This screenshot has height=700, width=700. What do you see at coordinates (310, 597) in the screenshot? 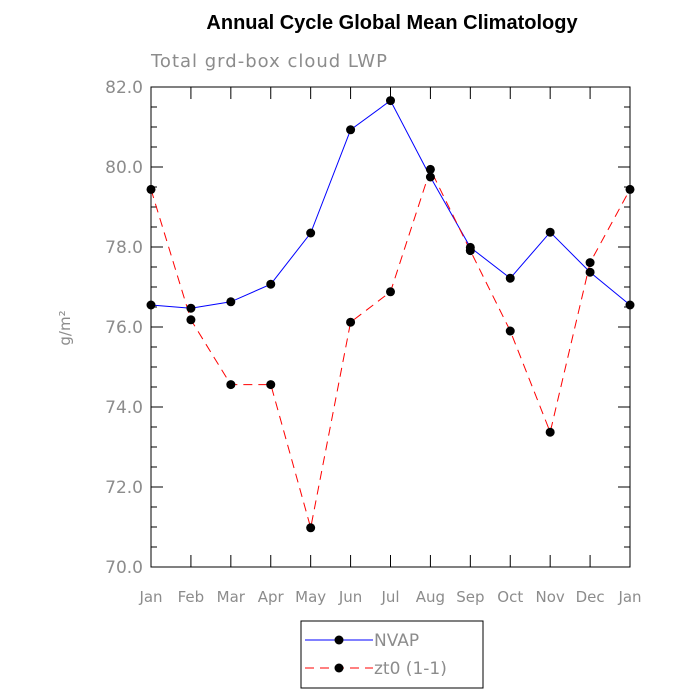
I see `x-tick-label: May` at bounding box center [310, 597].